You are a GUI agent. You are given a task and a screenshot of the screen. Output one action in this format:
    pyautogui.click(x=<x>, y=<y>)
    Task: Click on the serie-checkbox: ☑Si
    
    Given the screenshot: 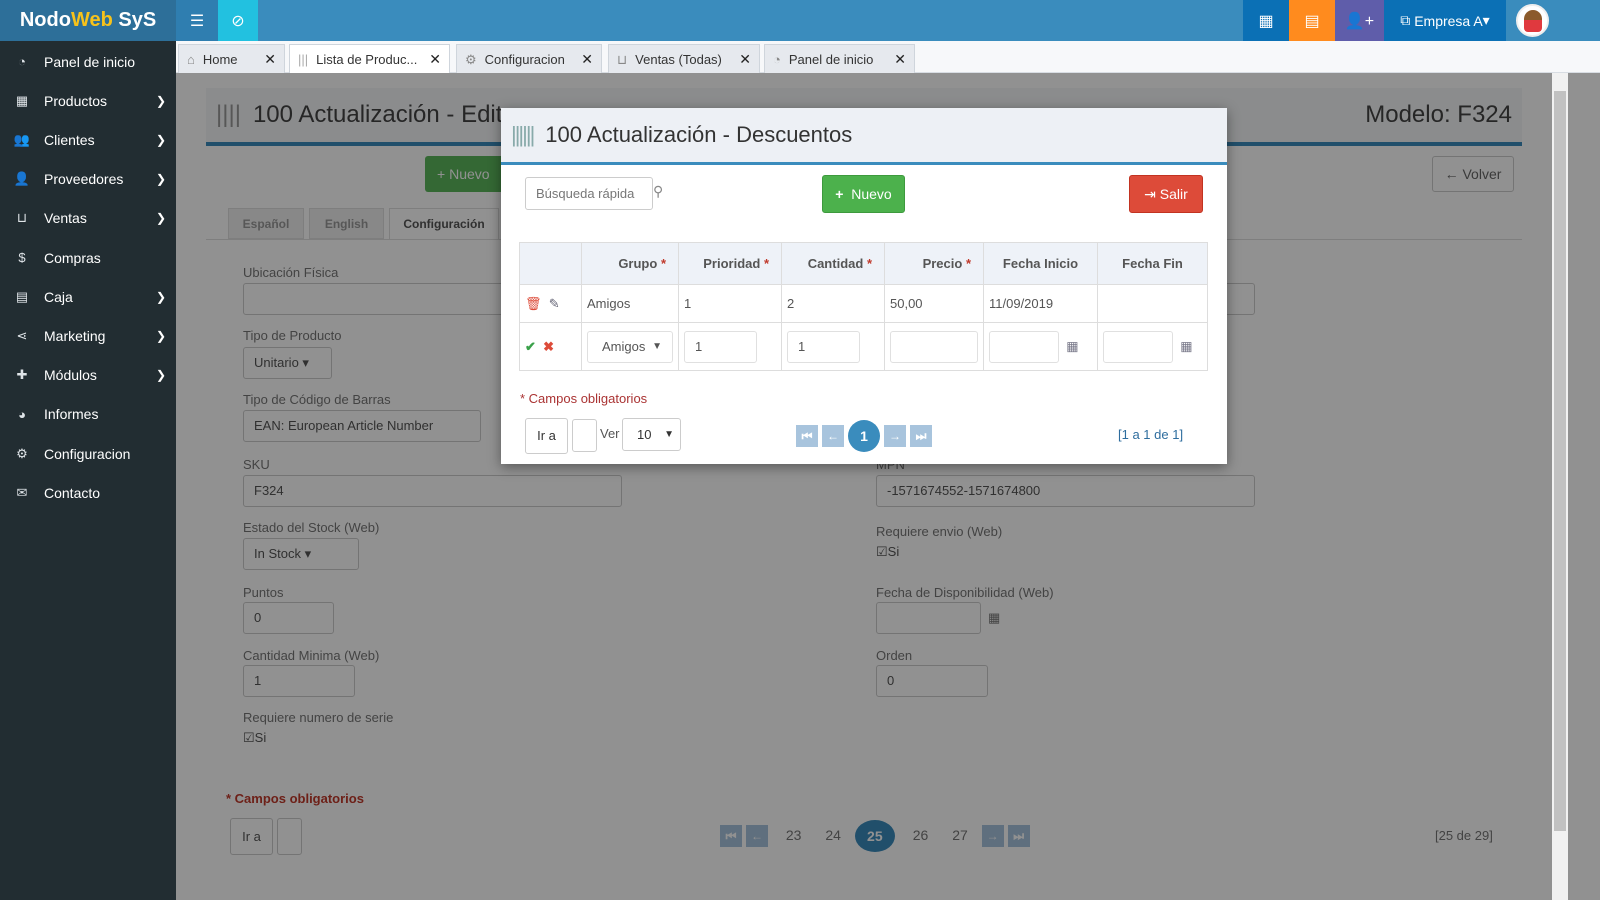 What is the action you would take?
    pyautogui.click(x=255, y=737)
    